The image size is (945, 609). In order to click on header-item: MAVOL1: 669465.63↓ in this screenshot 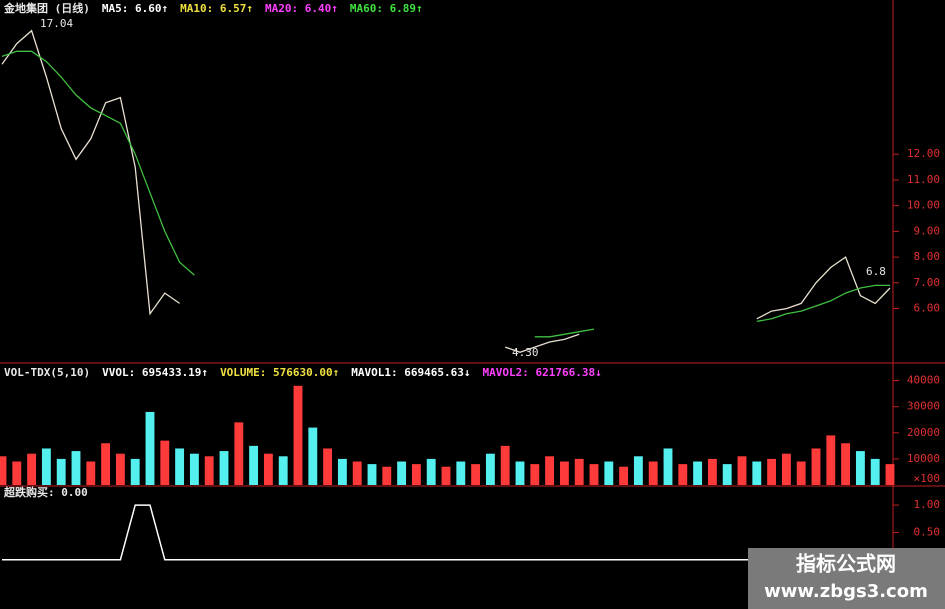, I will do `click(410, 372)`.